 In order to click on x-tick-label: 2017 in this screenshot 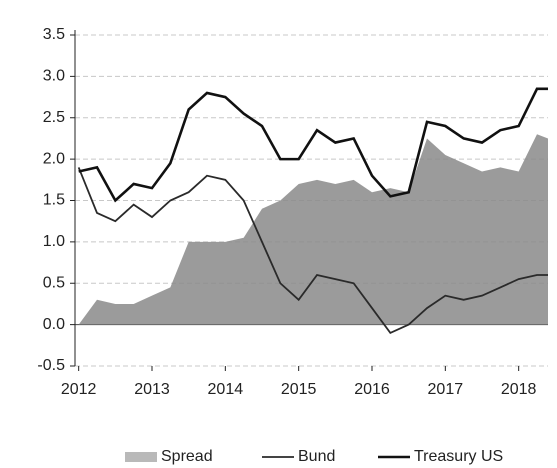, I will do `click(446, 389)`.